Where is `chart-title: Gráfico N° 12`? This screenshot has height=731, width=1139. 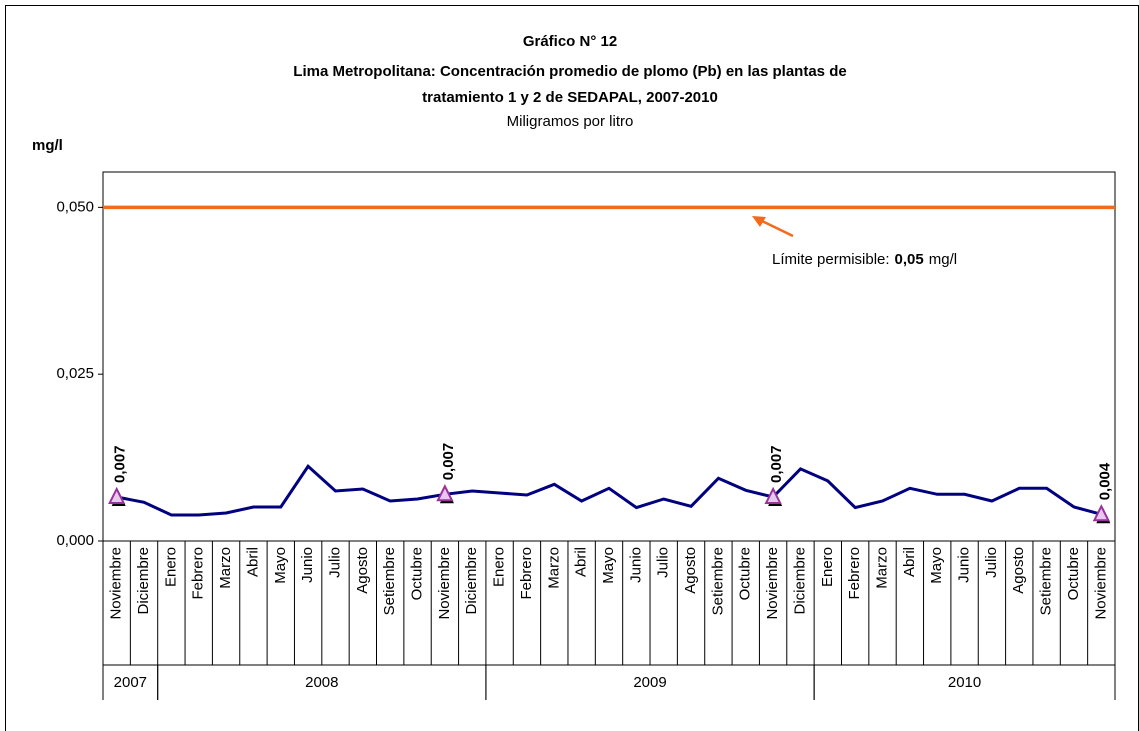
chart-title: Gráfico N° 12 is located at coordinates (570, 41).